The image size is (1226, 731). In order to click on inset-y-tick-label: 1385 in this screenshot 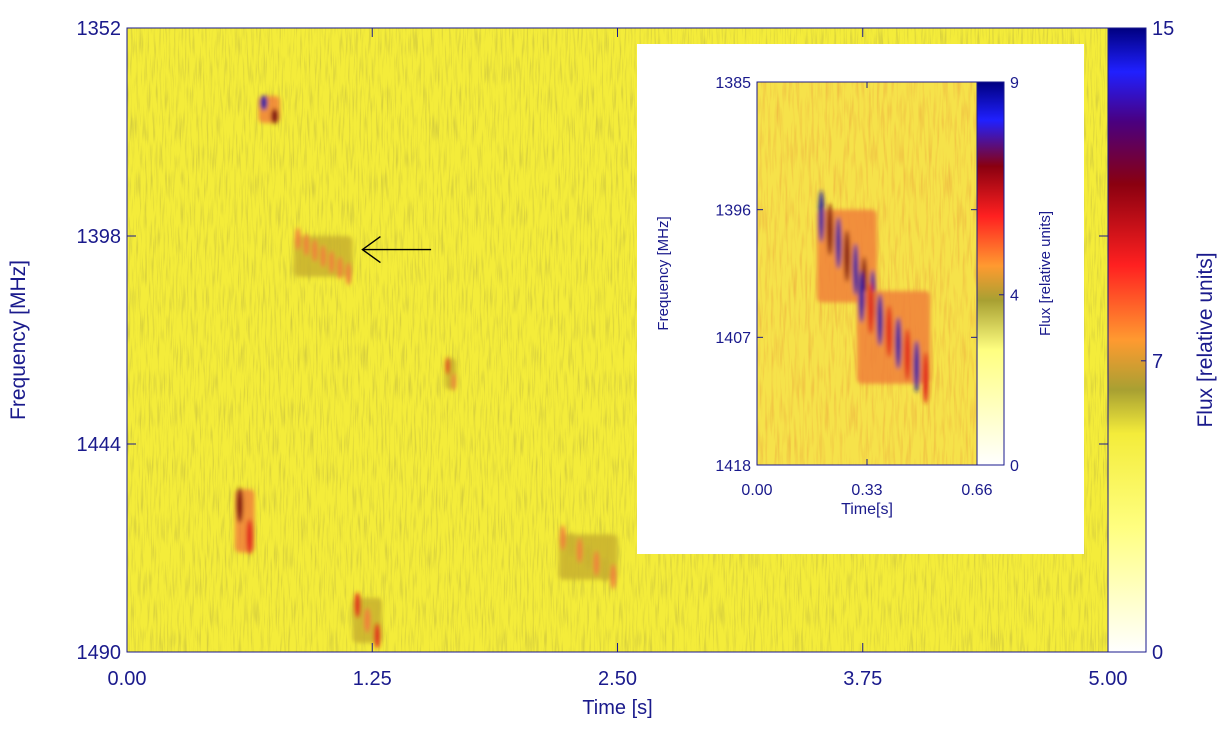, I will do `click(733, 83)`.